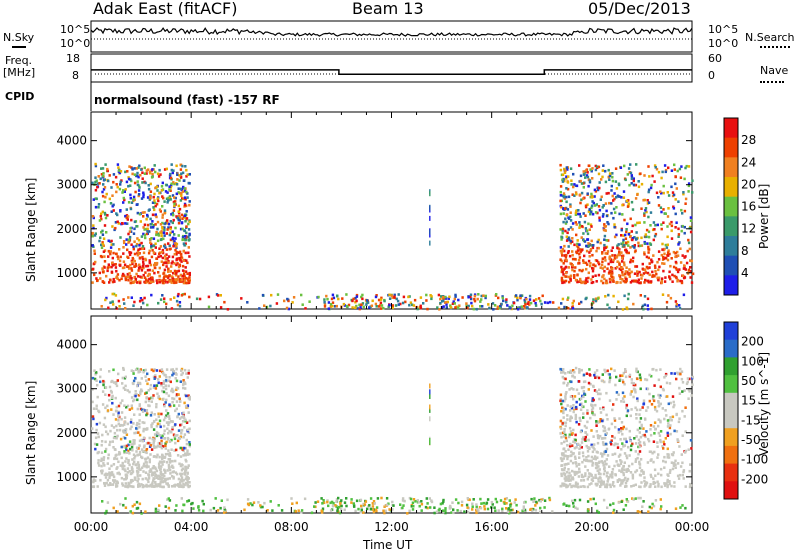 The height and width of the screenshot is (554, 800). Describe the element at coordinates (391, 36) in the screenshot. I see `nsky-panel-frame` at that location.